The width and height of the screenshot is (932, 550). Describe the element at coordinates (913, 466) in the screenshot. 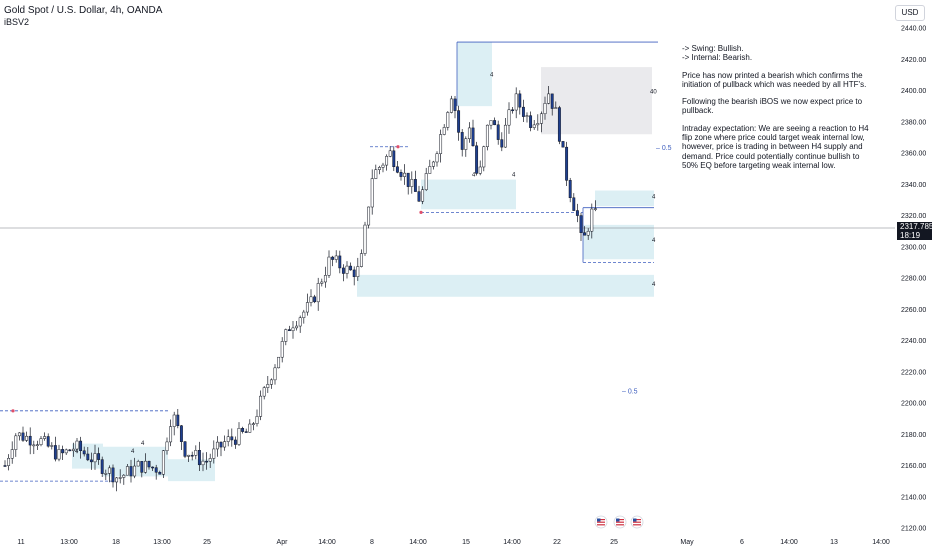

I see `price-tick-label: 2160.00` at that location.